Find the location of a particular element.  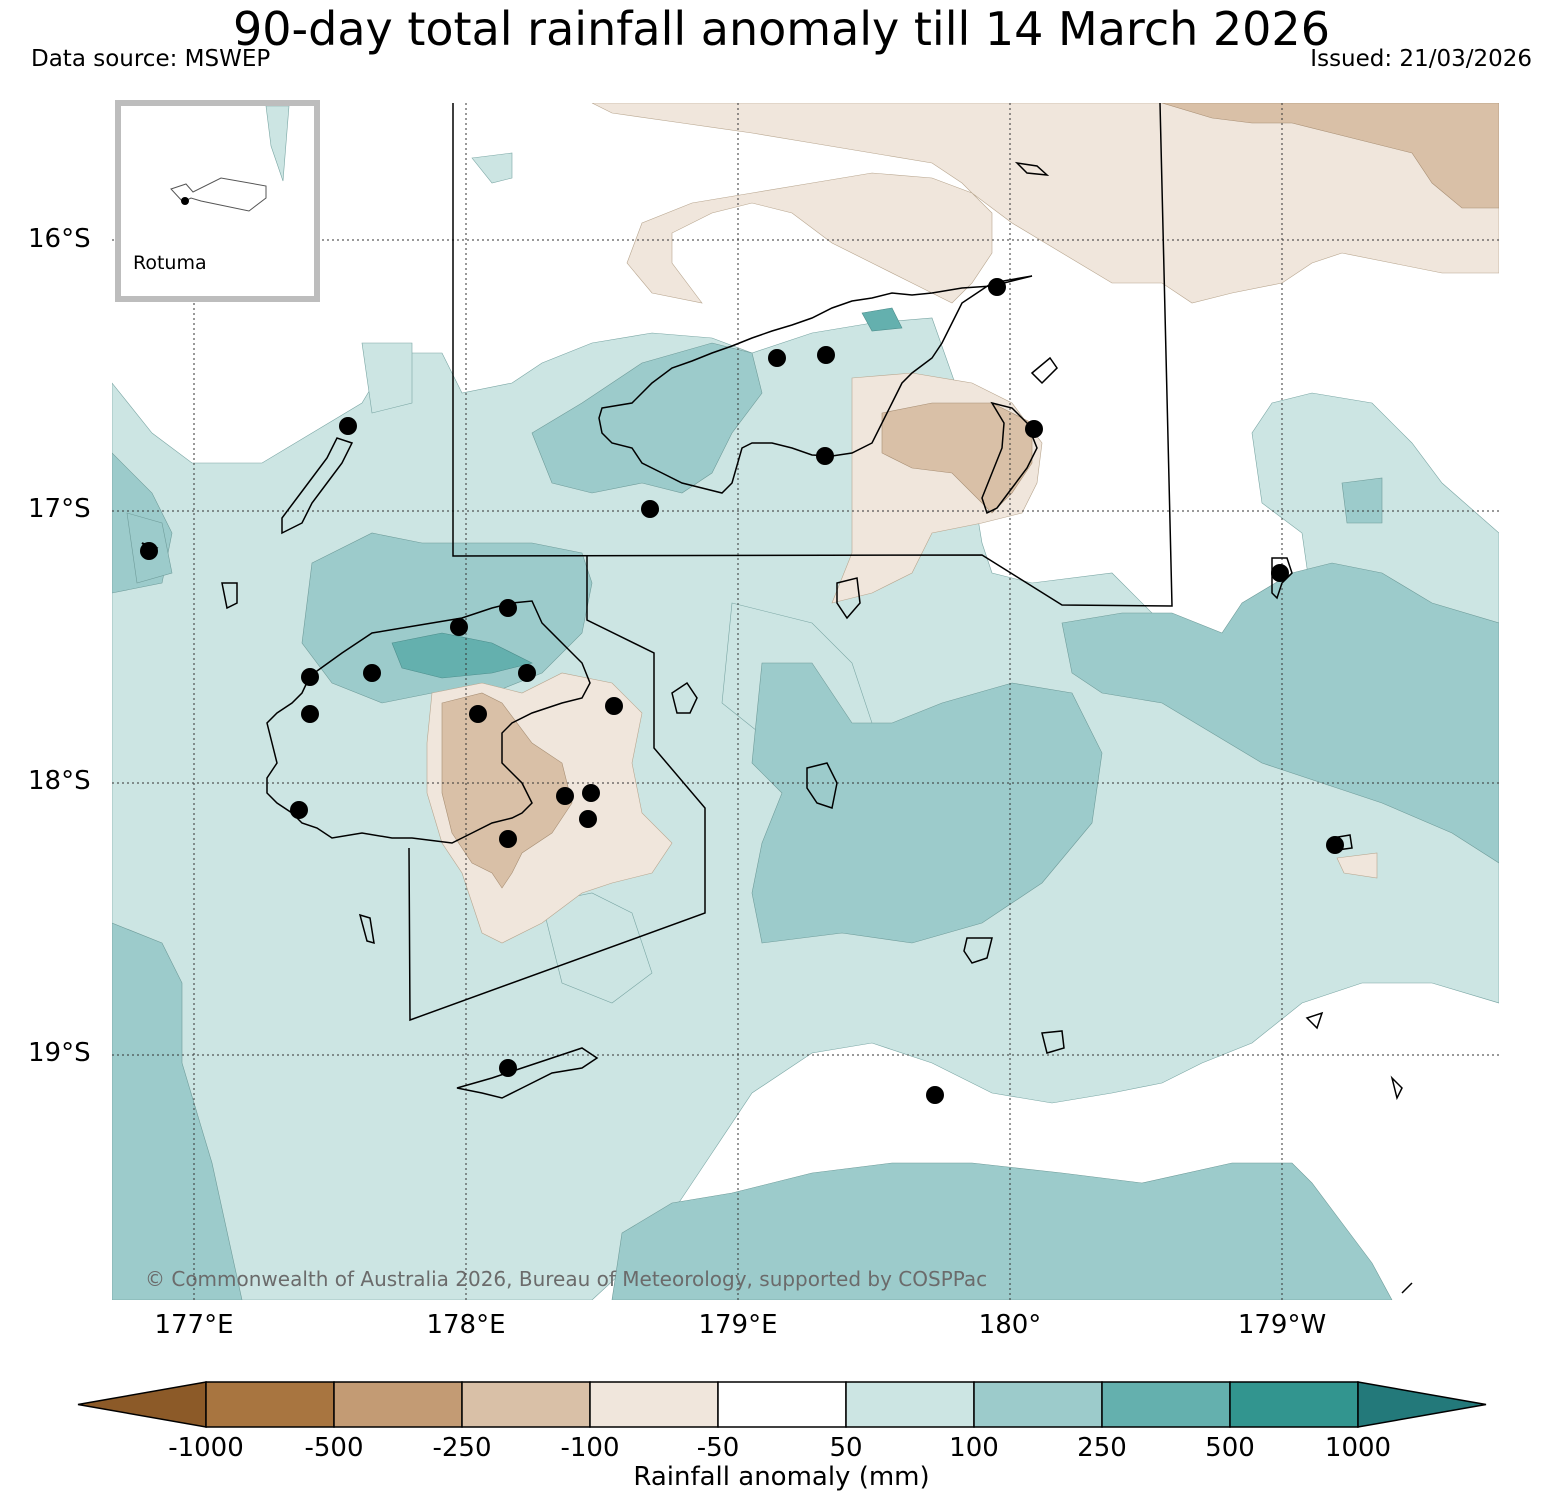

beqa-coastline is located at coordinates (366, 929).